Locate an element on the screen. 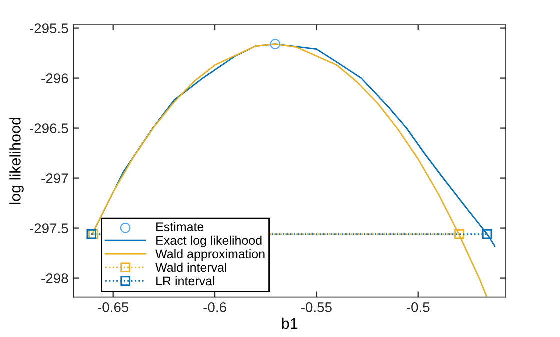  x-tick-label: -0.6 is located at coordinates (215, 307).